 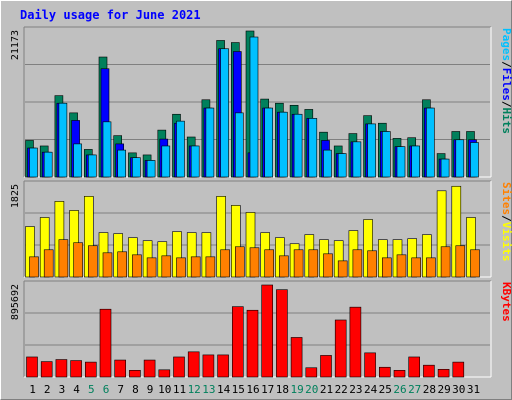 I want to click on middle-panel-legend: Sites/Visits, so click(x=506, y=222).